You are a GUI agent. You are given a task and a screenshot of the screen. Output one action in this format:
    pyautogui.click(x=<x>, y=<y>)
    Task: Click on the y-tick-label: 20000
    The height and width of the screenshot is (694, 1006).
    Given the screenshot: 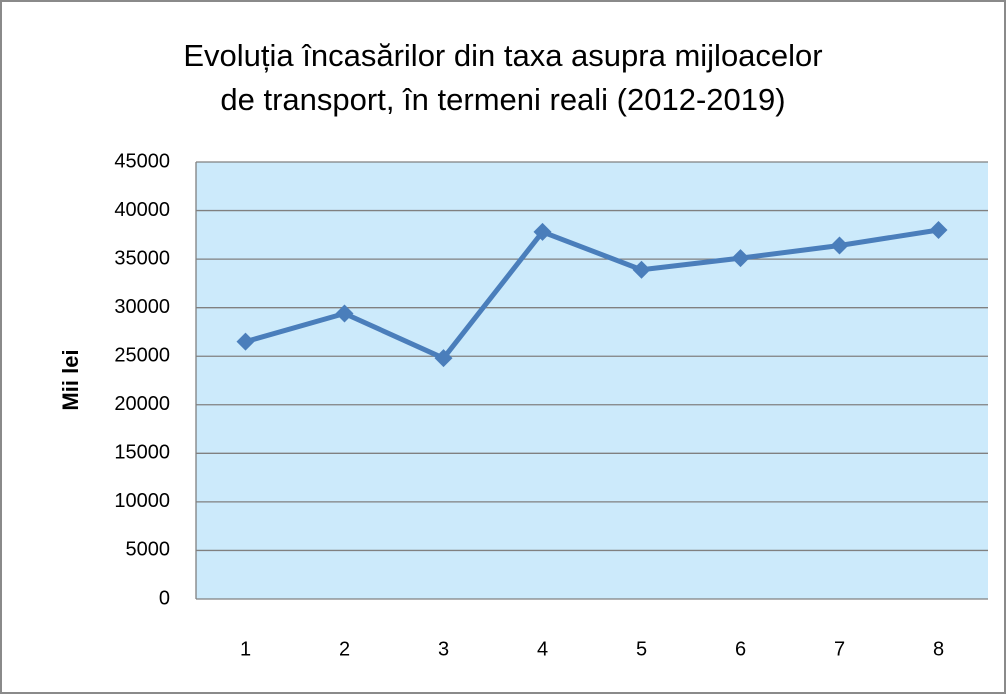 What is the action you would take?
    pyautogui.click(x=142, y=404)
    